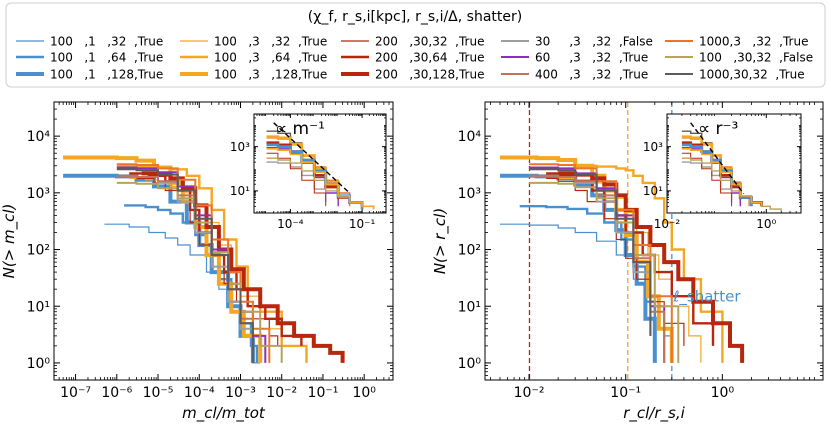 This screenshot has width=831, height=430. I want to click on inset-x-tick-label: 10⁻⁴, so click(290, 224).